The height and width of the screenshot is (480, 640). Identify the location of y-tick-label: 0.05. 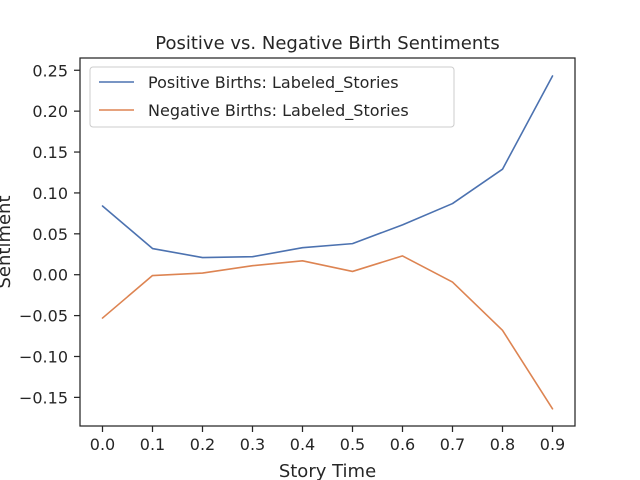
(50, 234).